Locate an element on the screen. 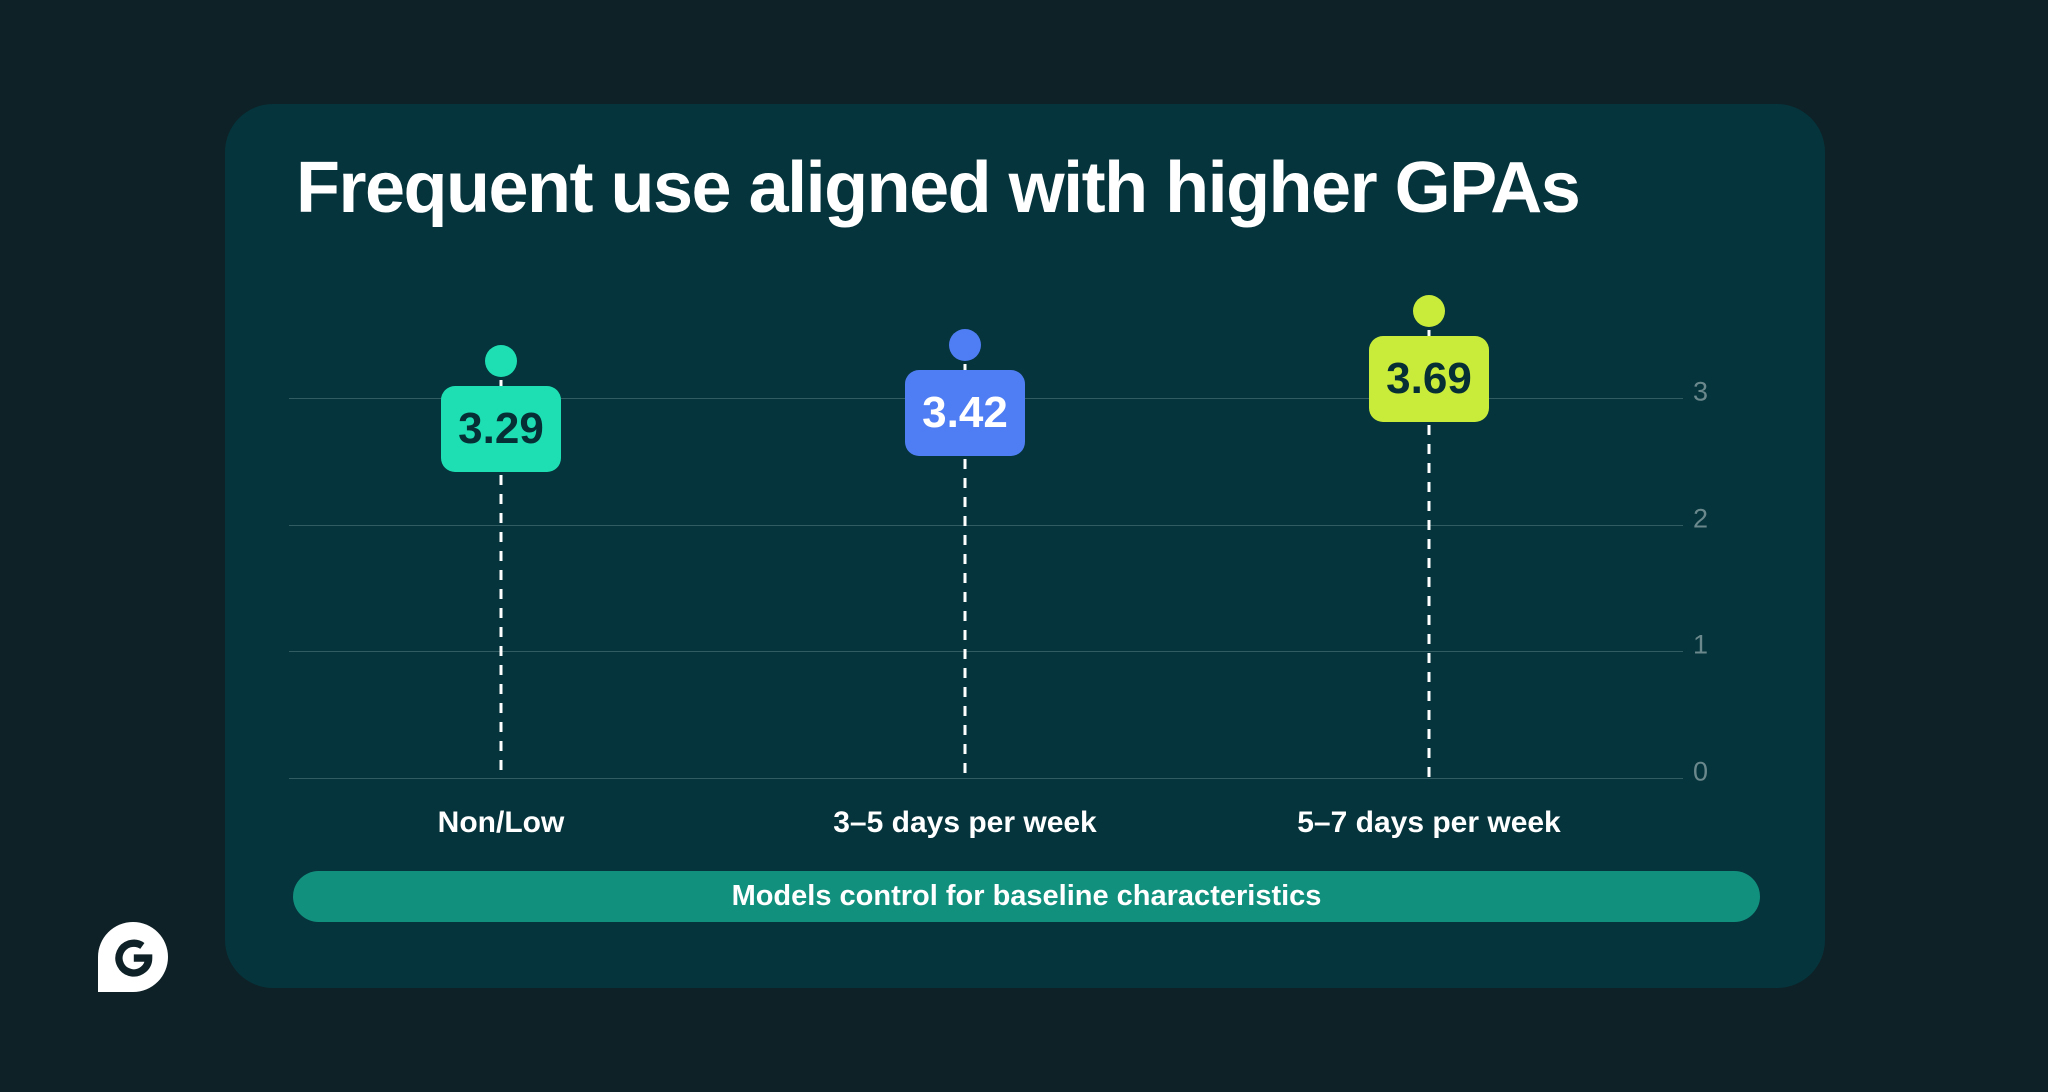 This screenshot has width=2048, height=1092. chart-title: Frequent use aligned with higher GPAs is located at coordinates (938, 188).